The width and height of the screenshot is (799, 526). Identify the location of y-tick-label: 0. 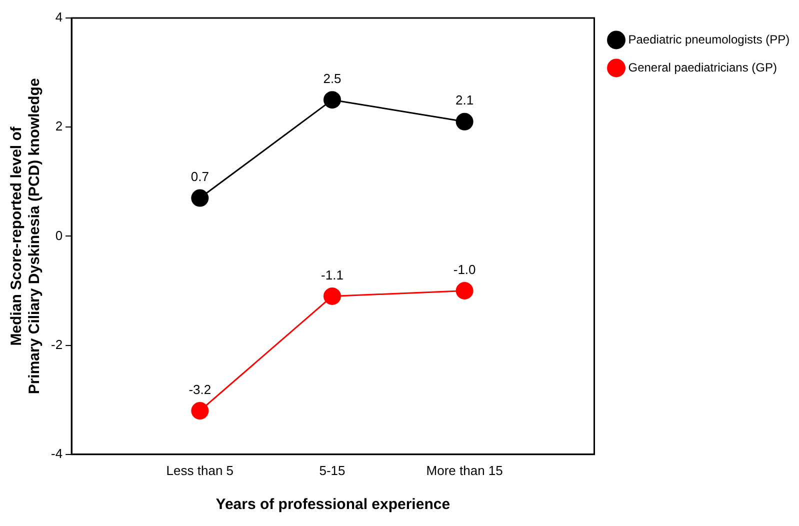
(59, 235).